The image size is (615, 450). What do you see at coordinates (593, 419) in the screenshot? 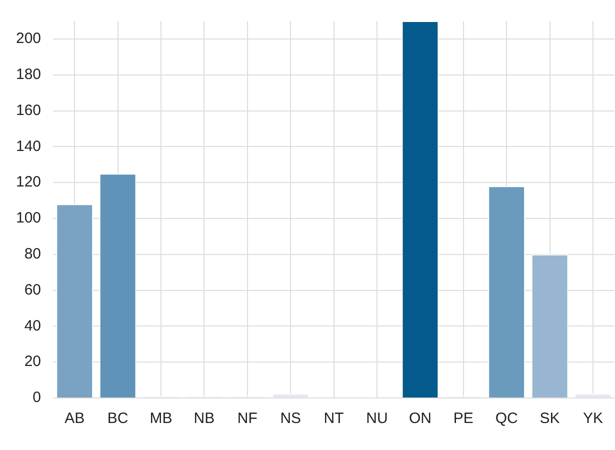
I see `x-tick-label: YK` at bounding box center [593, 419].